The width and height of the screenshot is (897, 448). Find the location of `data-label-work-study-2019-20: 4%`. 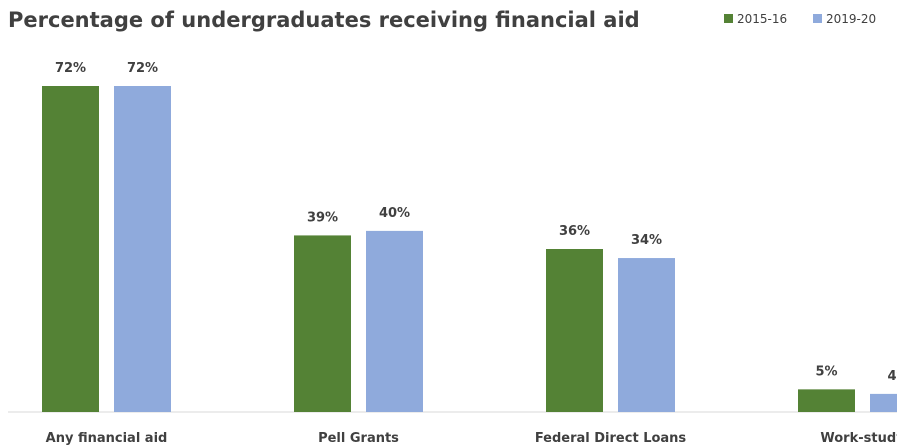

data-label-work-study-2019-20: 4% is located at coordinates (892, 376).